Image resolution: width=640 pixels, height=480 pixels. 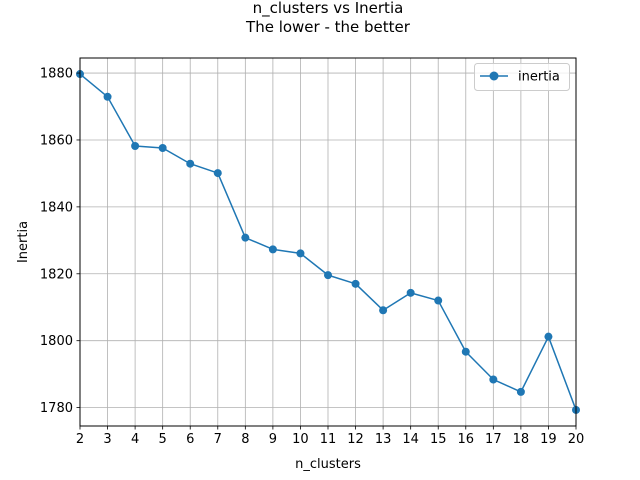 What do you see at coordinates (521, 439) in the screenshot?
I see `x-tick-label: 18` at bounding box center [521, 439].